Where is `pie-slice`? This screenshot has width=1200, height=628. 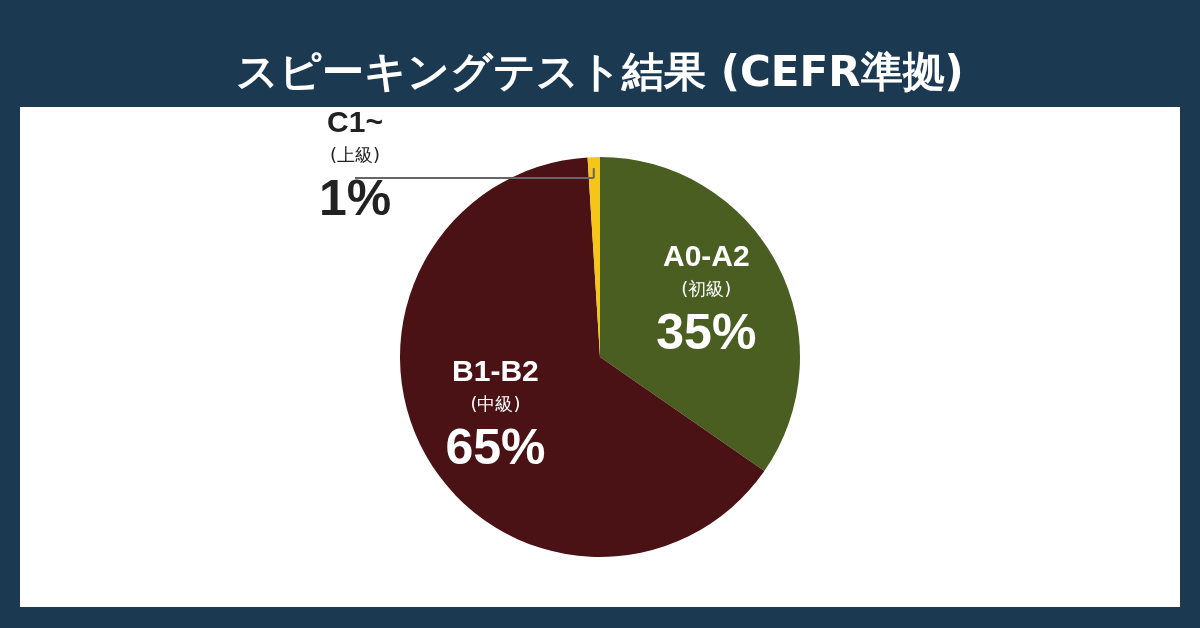 pie-slice is located at coordinates (700, 314).